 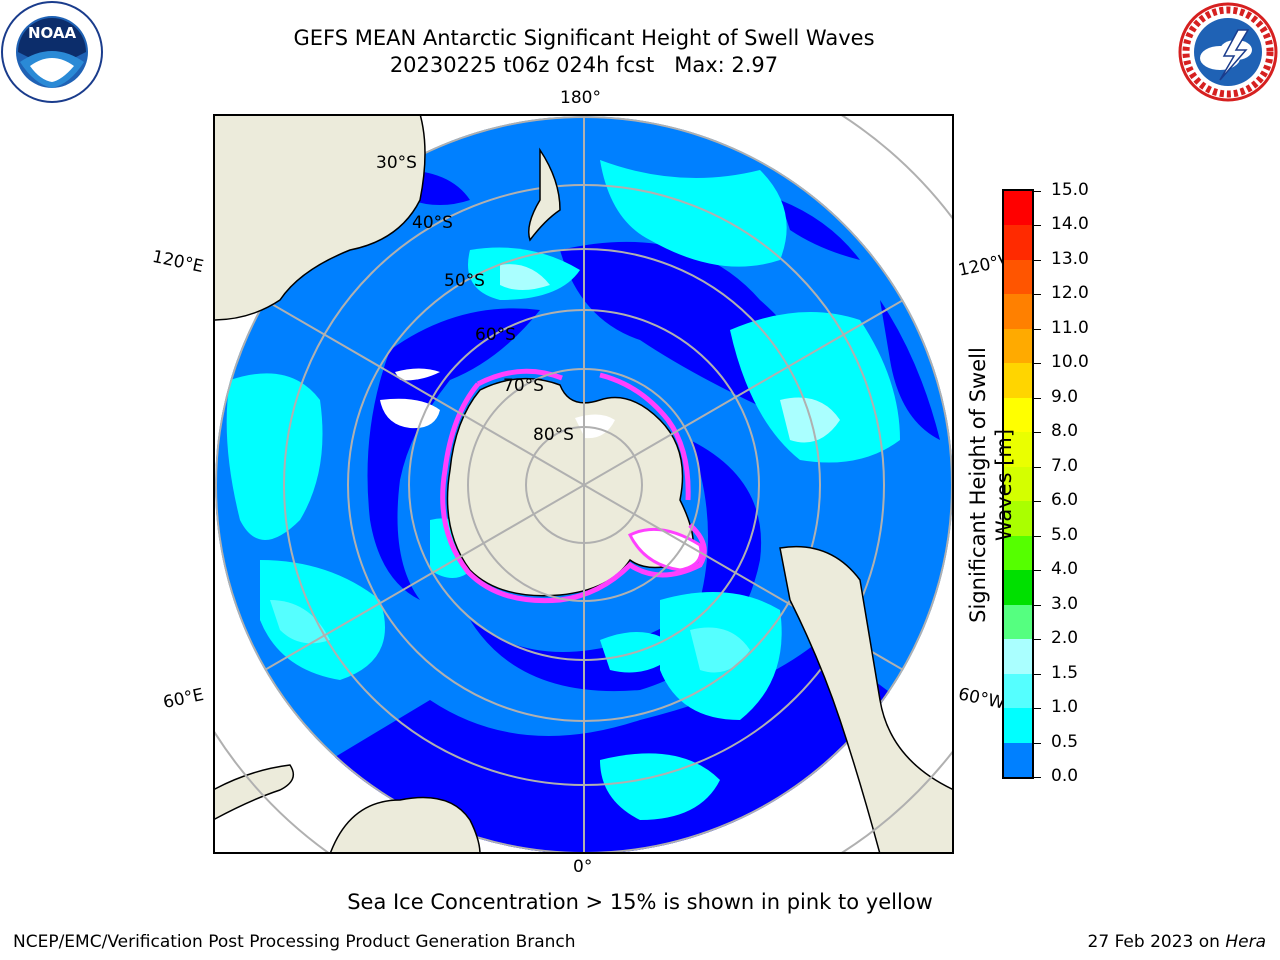 I want to click on colorbar-title-line2: Waves [m], so click(x=1004, y=485).